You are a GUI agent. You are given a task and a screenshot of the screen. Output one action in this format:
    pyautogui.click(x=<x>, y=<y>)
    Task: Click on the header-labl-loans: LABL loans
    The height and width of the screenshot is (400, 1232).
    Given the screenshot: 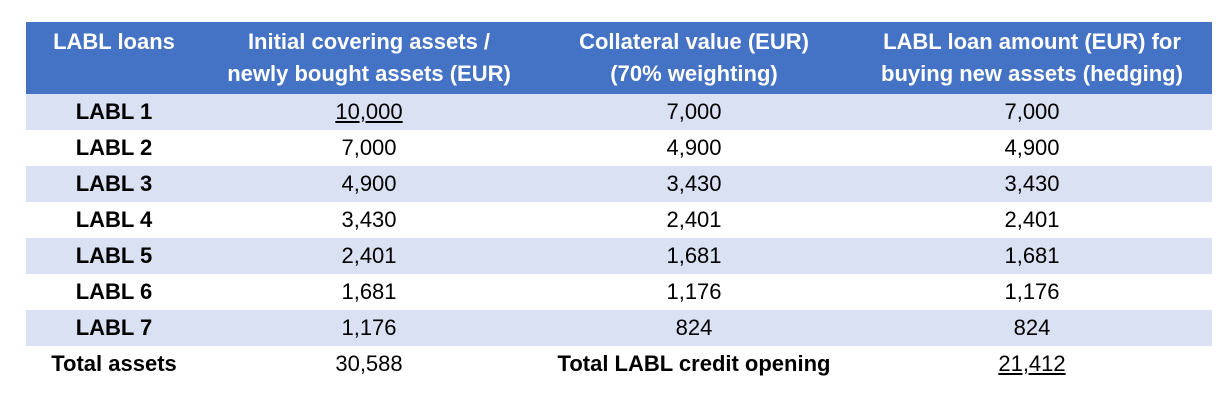 What is the action you would take?
    pyautogui.click(x=114, y=58)
    